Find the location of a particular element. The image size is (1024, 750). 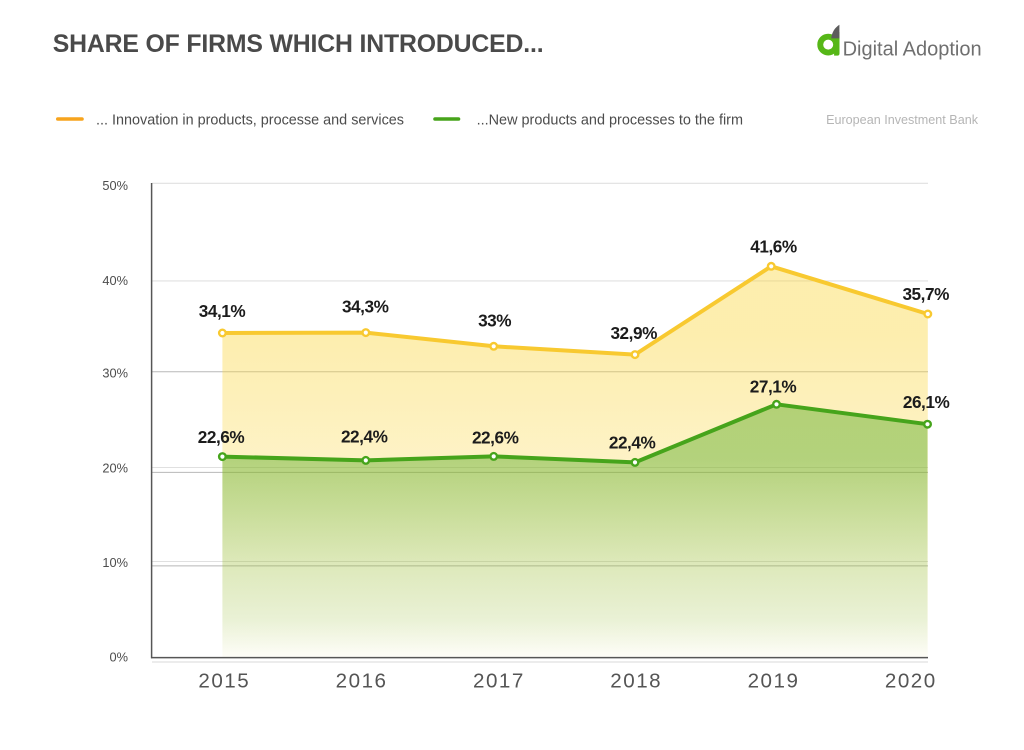

svg-text: 41,6% is located at coordinates (773, 246).